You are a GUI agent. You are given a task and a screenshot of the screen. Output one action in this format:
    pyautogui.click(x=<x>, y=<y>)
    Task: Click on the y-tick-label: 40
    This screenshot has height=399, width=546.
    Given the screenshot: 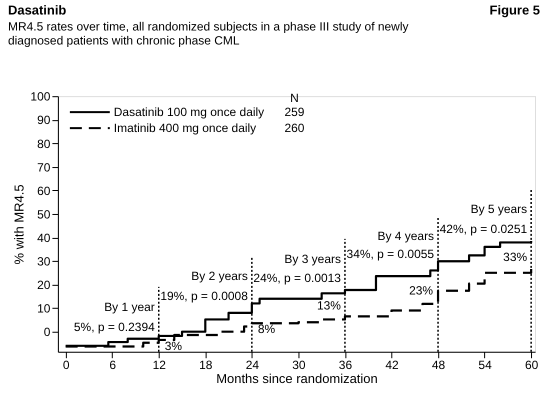 What is the action you would take?
    pyautogui.click(x=44, y=237)
    